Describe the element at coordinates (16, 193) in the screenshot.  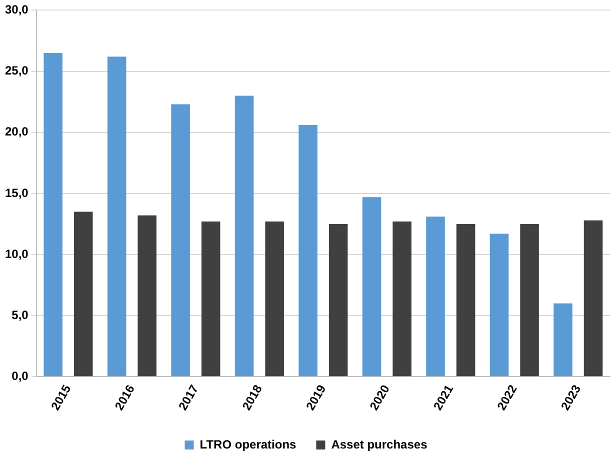
I see `y-tick-label: 15,0` at that location.